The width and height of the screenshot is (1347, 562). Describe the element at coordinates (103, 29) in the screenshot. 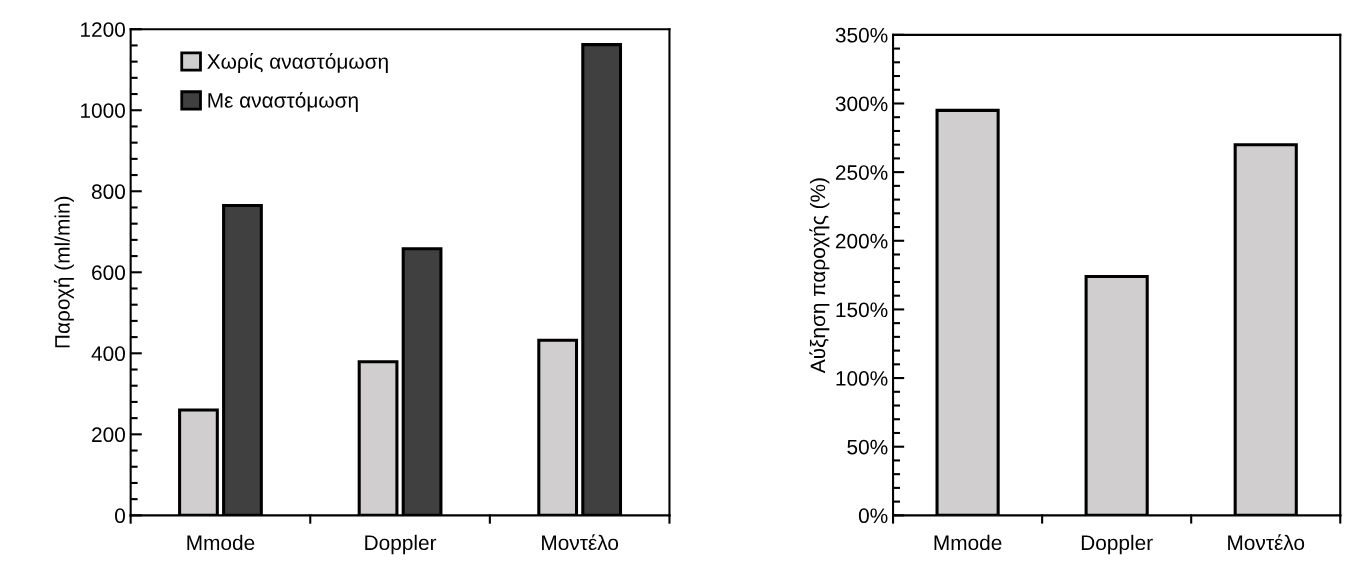

I see `y-tick-label: 1200` at that location.